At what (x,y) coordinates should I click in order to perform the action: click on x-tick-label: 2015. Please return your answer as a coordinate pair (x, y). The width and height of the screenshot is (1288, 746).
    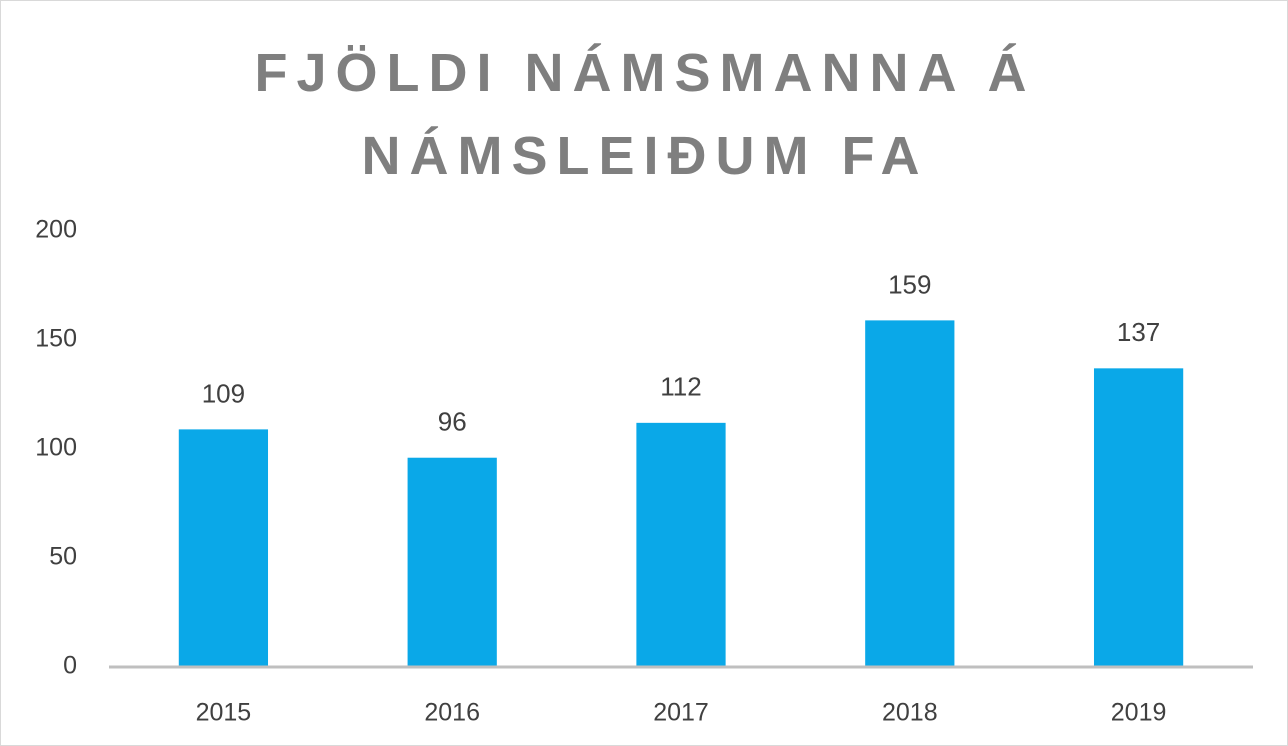
    Looking at the image, I should click on (224, 713).